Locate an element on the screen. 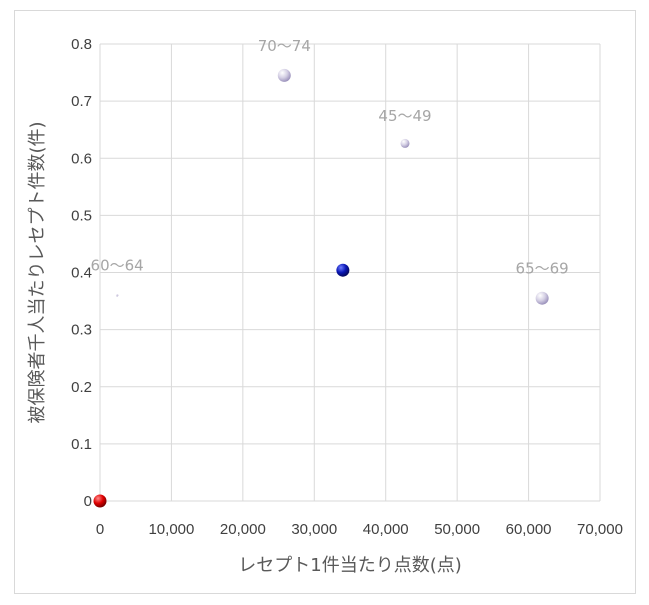 The width and height of the screenshot is (649, 605). y-tick-label: 0.8 is located at coordinates (81, 44).